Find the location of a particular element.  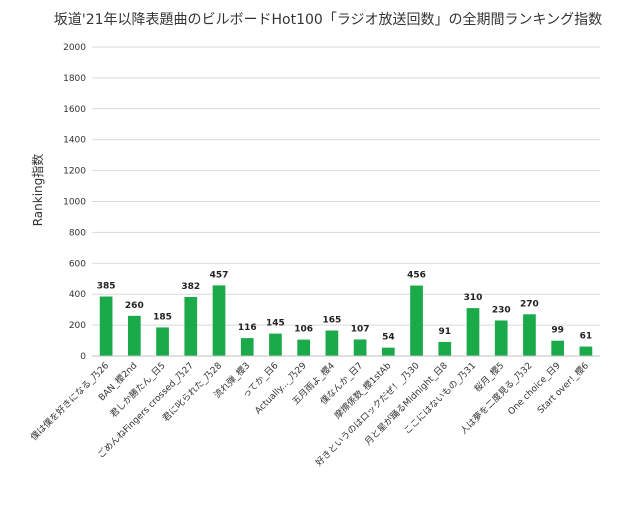

category-label: Actually..._乃29 is located at coordinates (281, 388).